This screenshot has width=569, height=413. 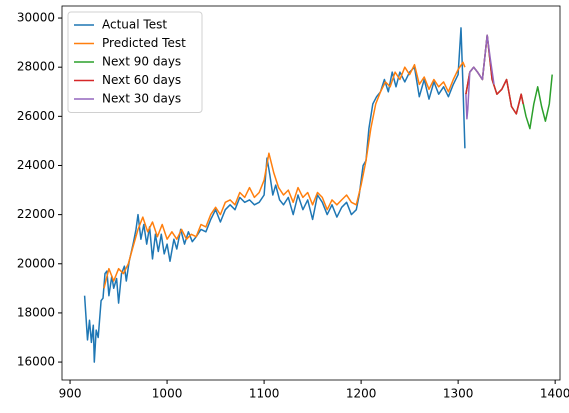 What do you see at coordinates (36, 67) in the screenshot?
I see `y-tick-label: 28000` at bounding box center [36, 67].